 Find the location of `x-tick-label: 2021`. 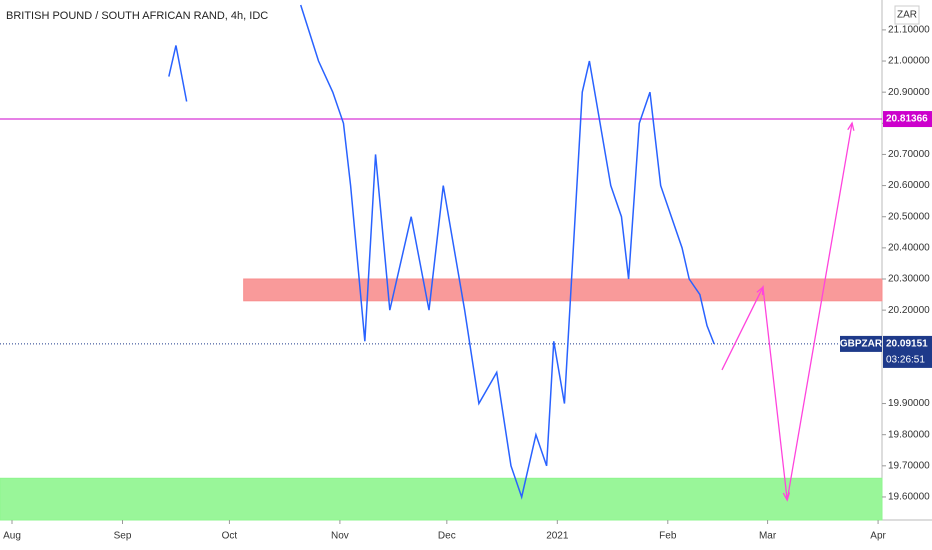

x-tick-label: 2021 is located at coordinates (557, 536).